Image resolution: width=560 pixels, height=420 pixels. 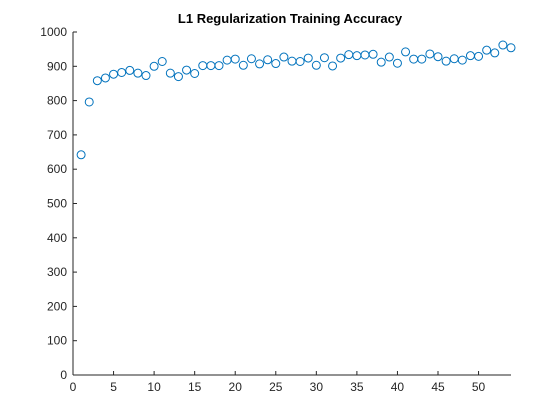 I want to click on y-tick-label: 500, so click(x=57, y=204).